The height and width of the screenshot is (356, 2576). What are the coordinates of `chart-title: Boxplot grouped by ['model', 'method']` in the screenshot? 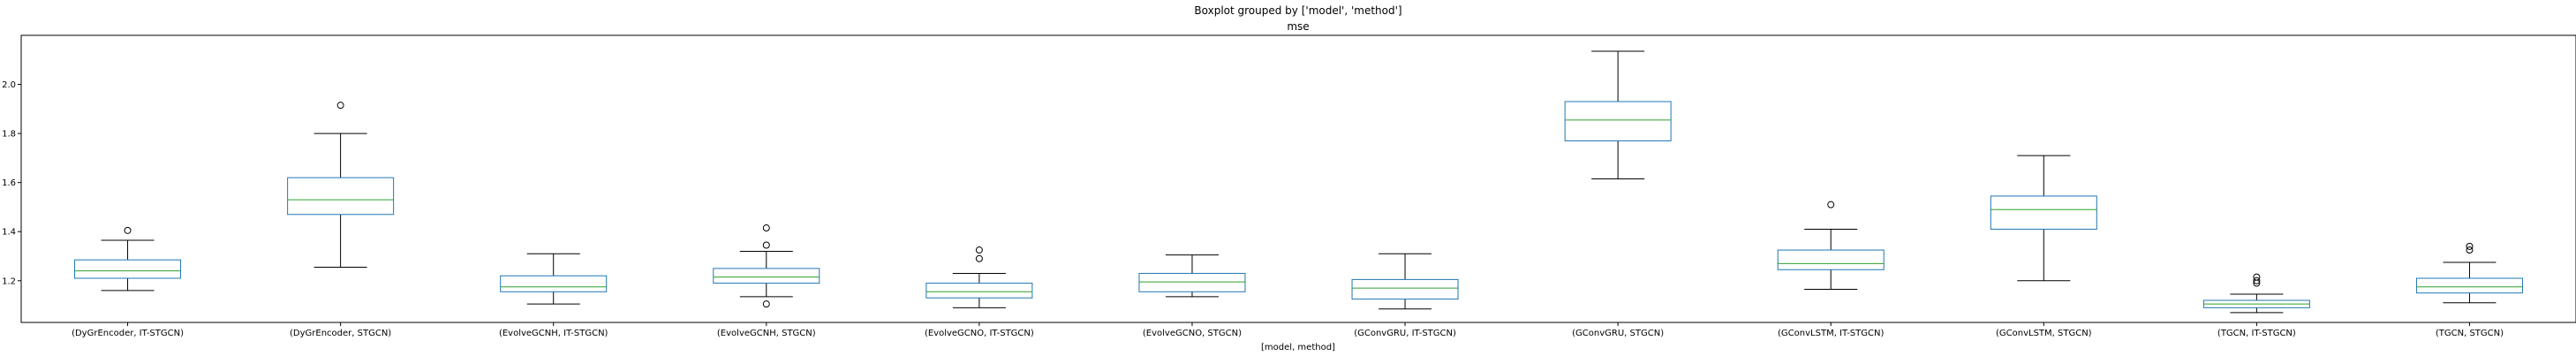 It's located at (1297, 11).